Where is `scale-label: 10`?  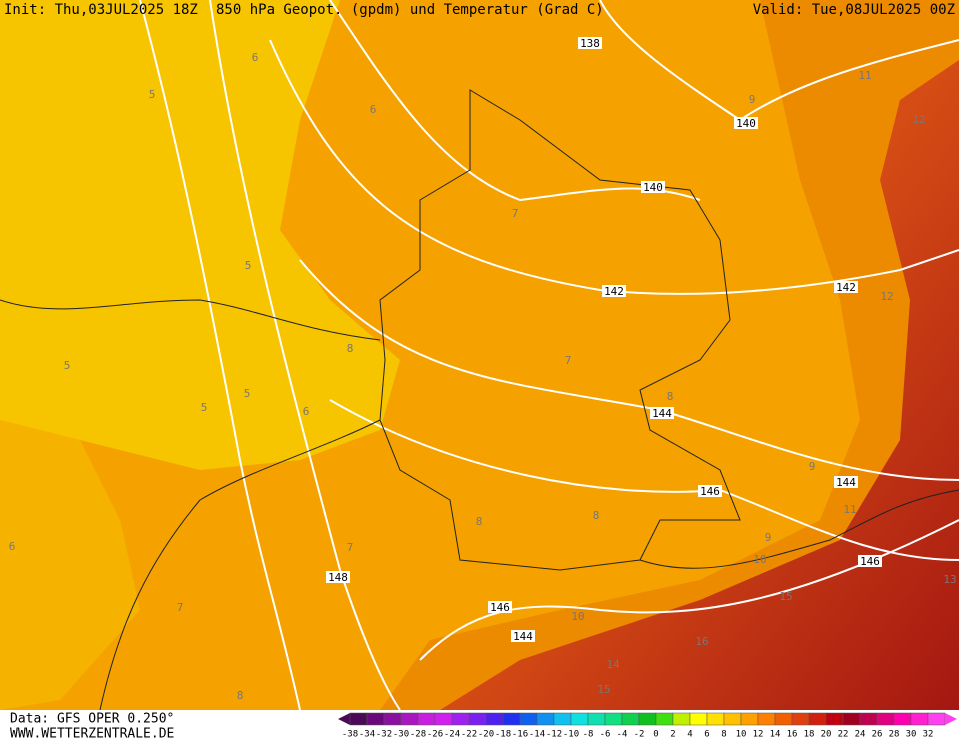 scale-label: 10 is located at coordinates (741, 735).